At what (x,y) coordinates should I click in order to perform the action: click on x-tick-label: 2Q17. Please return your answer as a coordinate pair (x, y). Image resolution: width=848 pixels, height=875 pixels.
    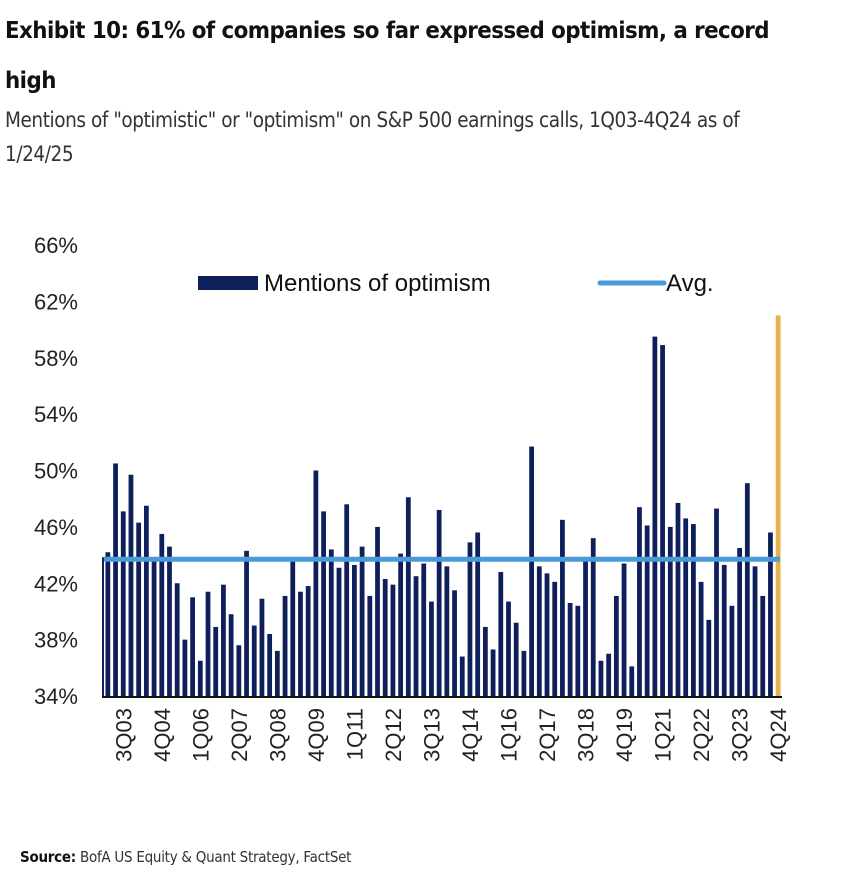
    Looking at the image, I should click on (547, 735).